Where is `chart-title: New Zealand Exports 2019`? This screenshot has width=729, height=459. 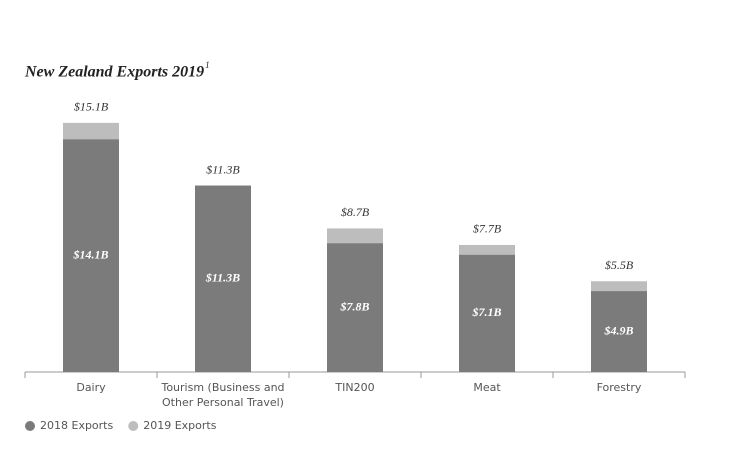 chart-title: New Zealand Exports 2019 is located at coordinates (114, 72).